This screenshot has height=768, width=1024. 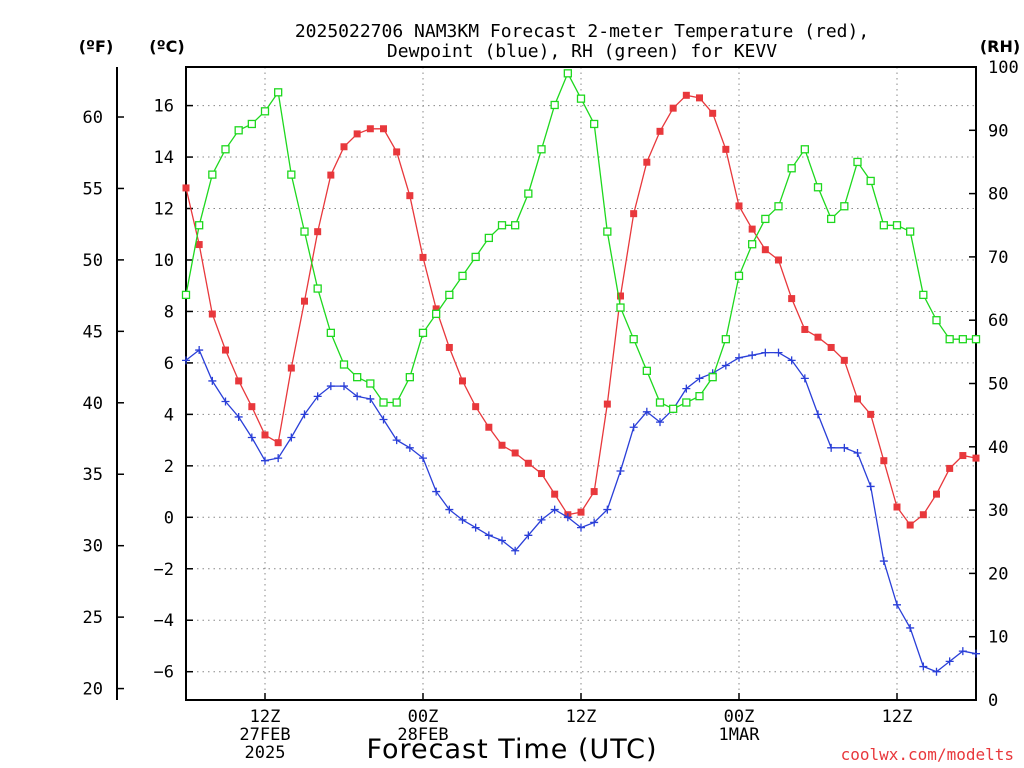 What do you see at coordinates (169, 364) in the screenshot?
I see `celsius-tick-label: 6` at bounding box center [169, 364].